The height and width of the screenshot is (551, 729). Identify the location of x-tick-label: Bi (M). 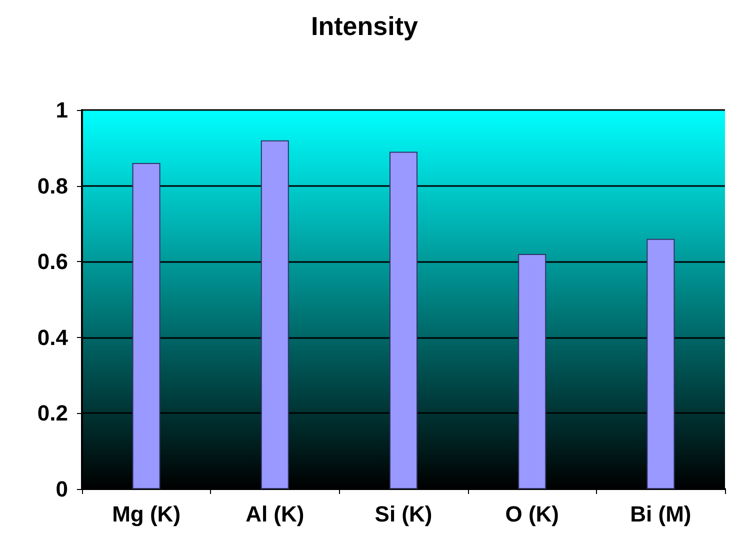
(661, 514).